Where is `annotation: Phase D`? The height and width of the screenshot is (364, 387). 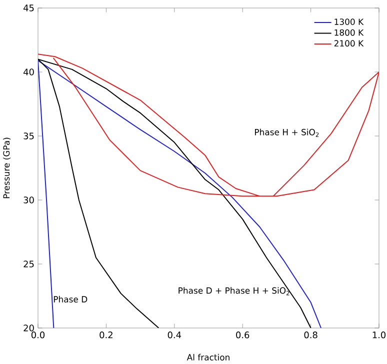 annotation: Phase D is located at coordinates (71, 299).